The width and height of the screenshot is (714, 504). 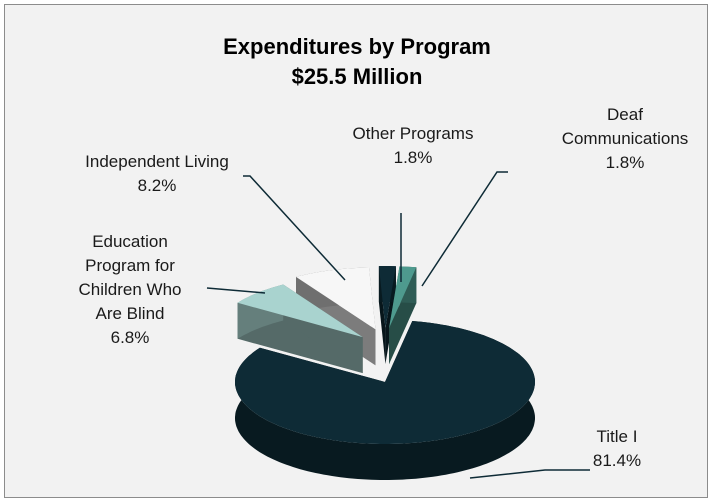 I want to click on category-label: Independent Living, so click(x=157, y=161).